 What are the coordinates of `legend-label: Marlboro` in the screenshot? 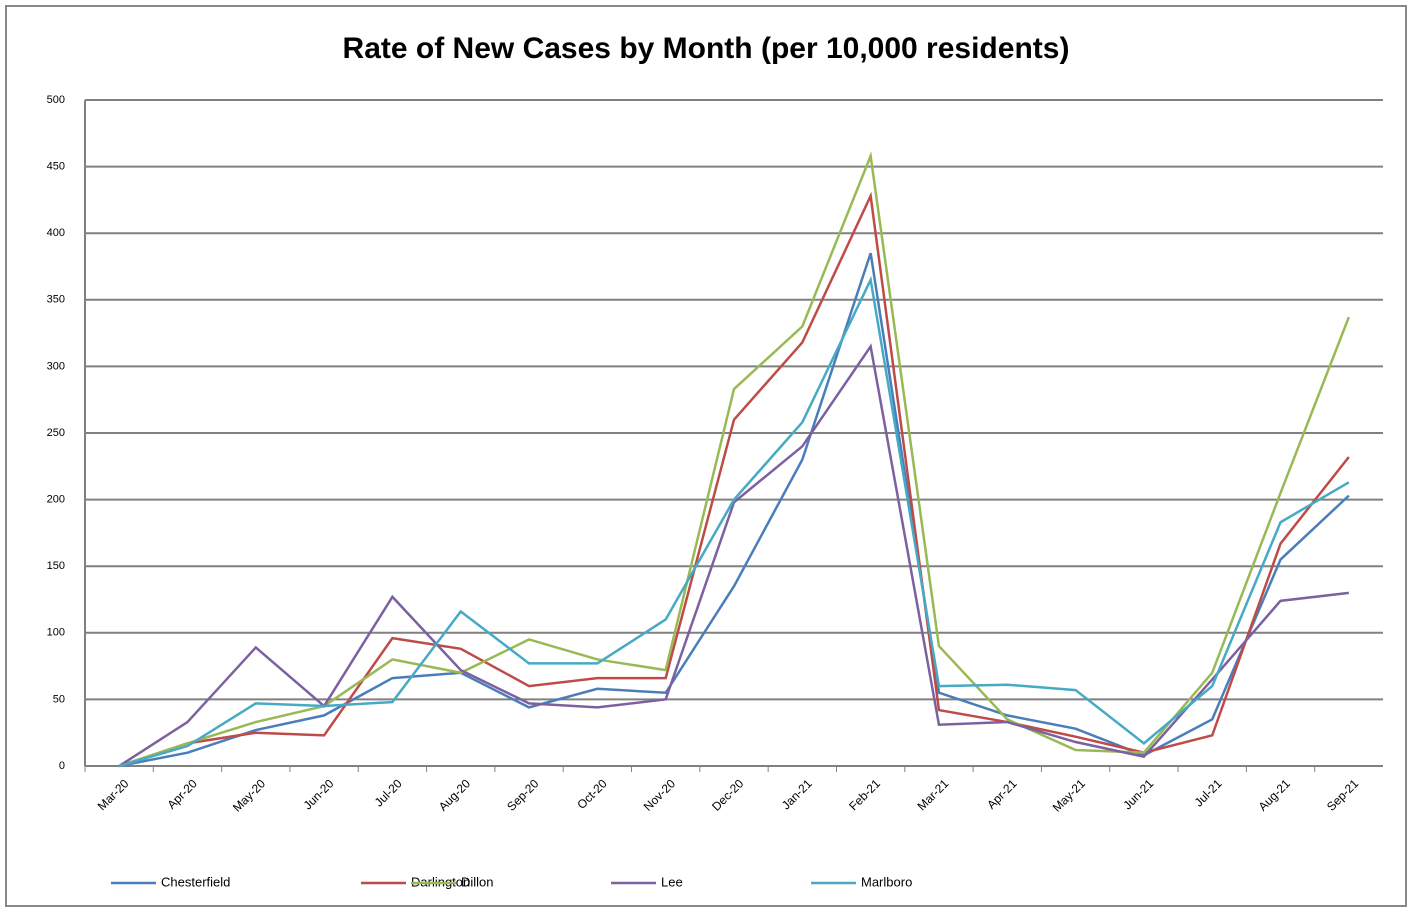 It's located at (886, 881).